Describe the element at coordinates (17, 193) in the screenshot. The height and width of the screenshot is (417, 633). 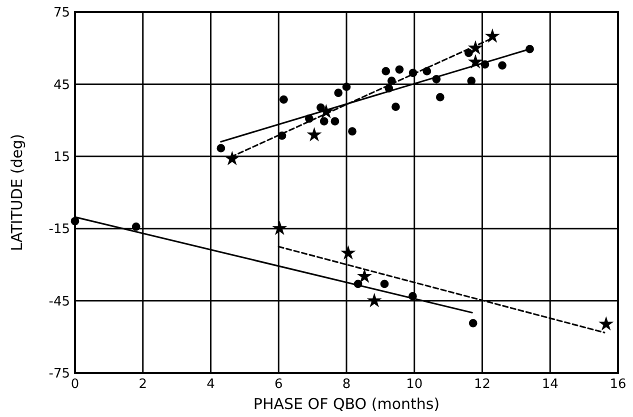
I see `y-axis-title: LATITUDE (deg)` at that location.